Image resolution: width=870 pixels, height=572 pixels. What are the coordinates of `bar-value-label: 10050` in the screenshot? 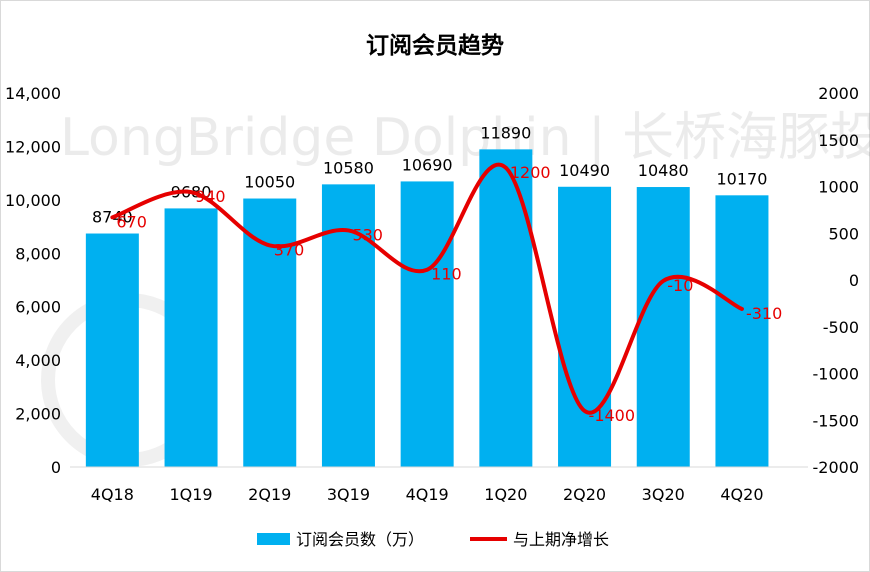 It's located at (269, 182).